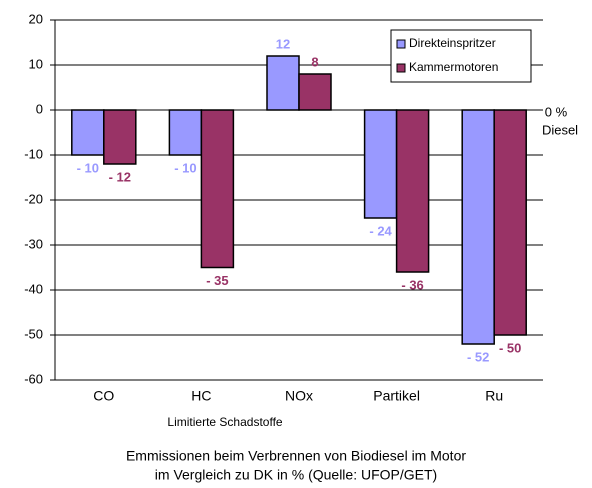 The height and width of the screenshot is (488, 592). I want to click on x-tick-label: CO, so click(103, 396).